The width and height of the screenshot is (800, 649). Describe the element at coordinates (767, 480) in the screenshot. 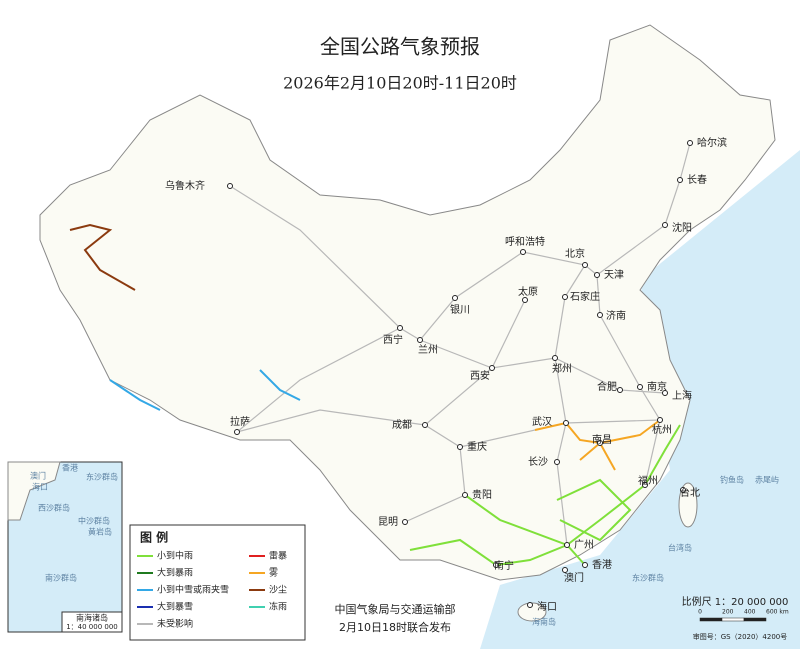

I see `island-label: 赤尾屿` at that location.